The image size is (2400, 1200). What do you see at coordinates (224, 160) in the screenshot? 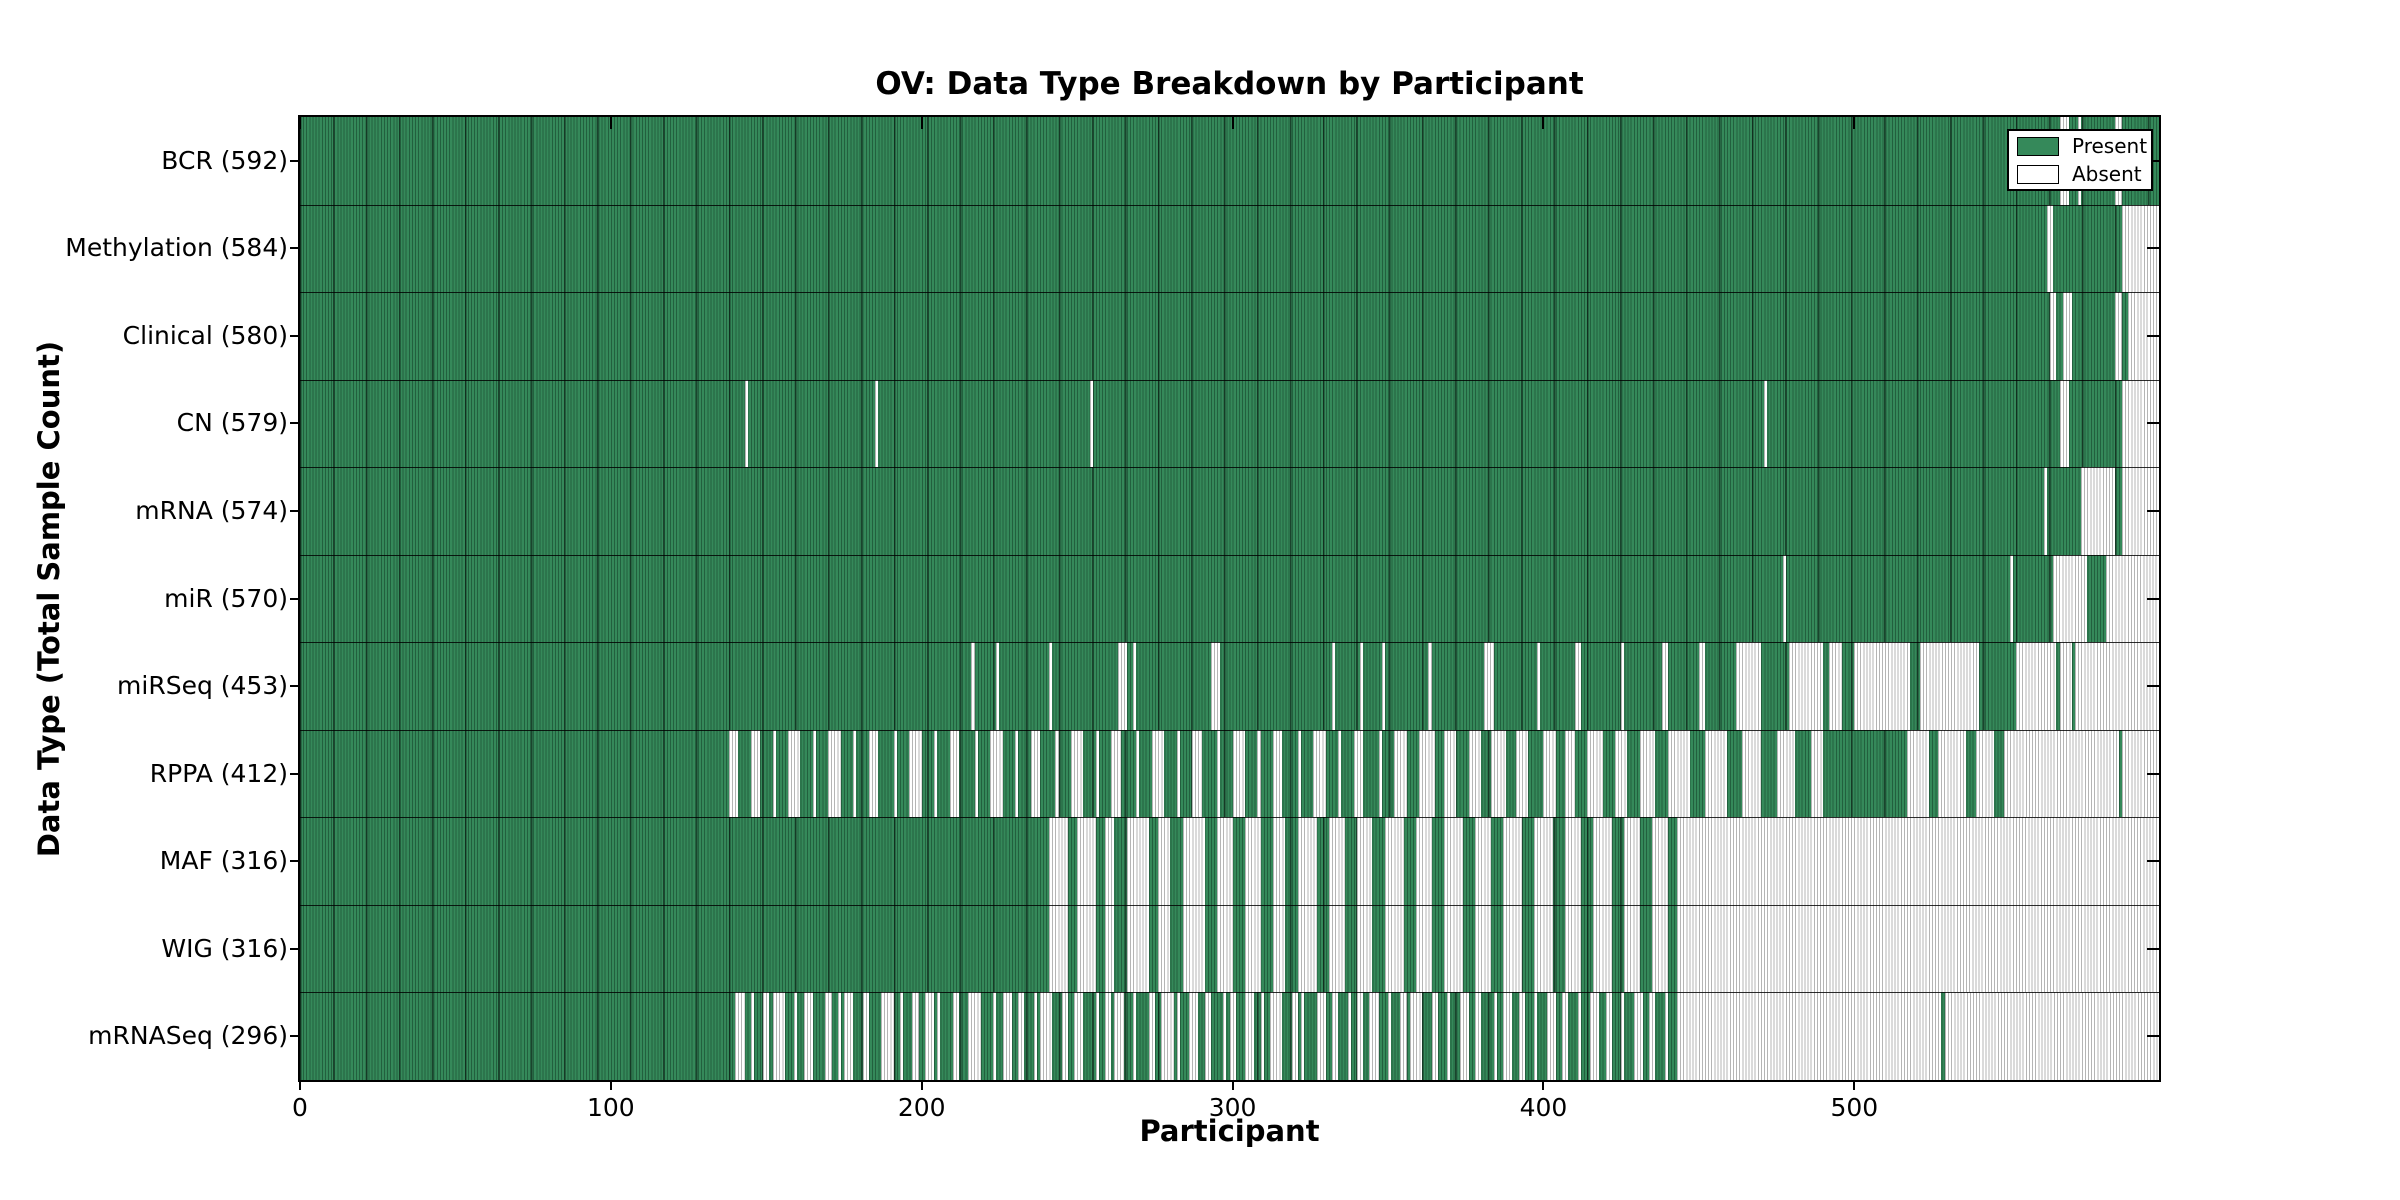
I see `y-tick-label-BCR: BCR (592)` at bounding box center [224, 160].